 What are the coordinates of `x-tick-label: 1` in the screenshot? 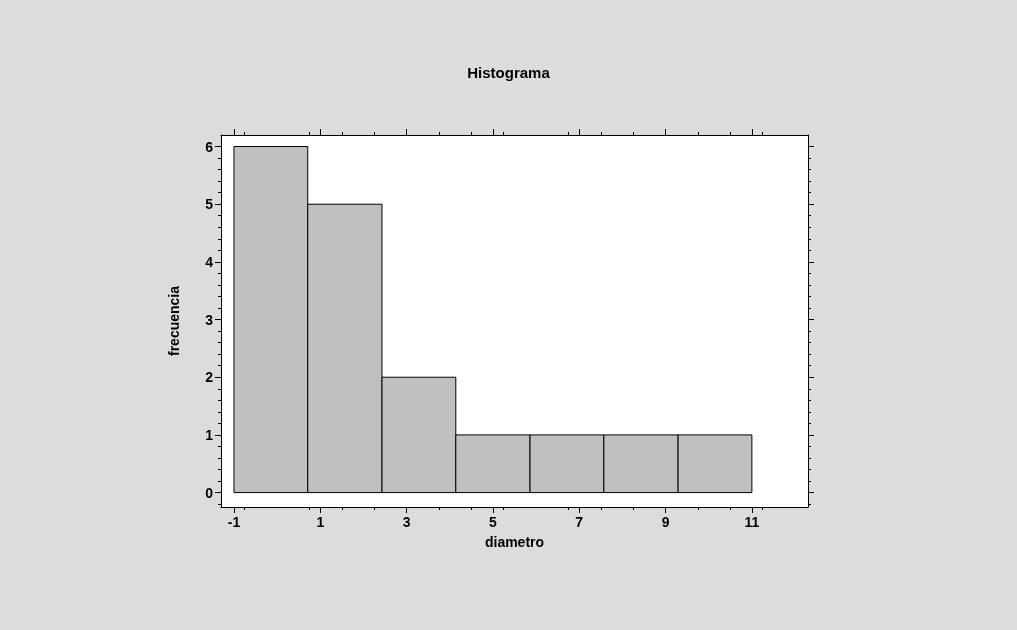 It's located at (320, 522).